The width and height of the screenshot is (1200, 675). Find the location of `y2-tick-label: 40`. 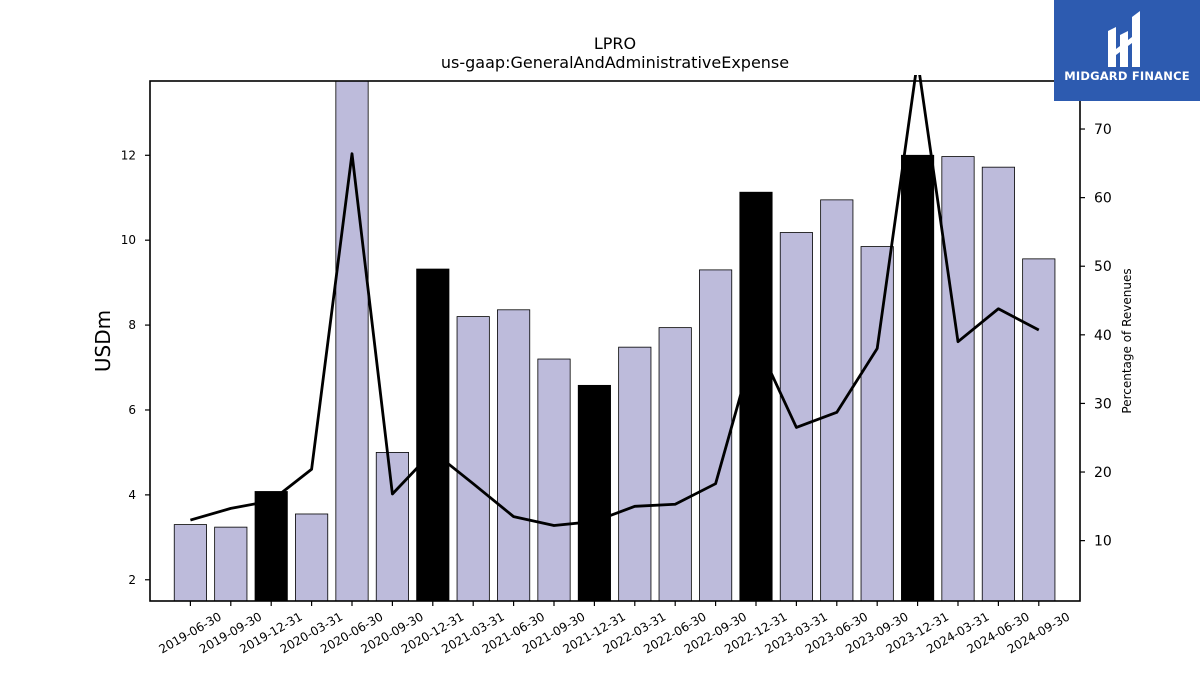

y2-tick-label: 40 is located at coordinates (1103, 336).